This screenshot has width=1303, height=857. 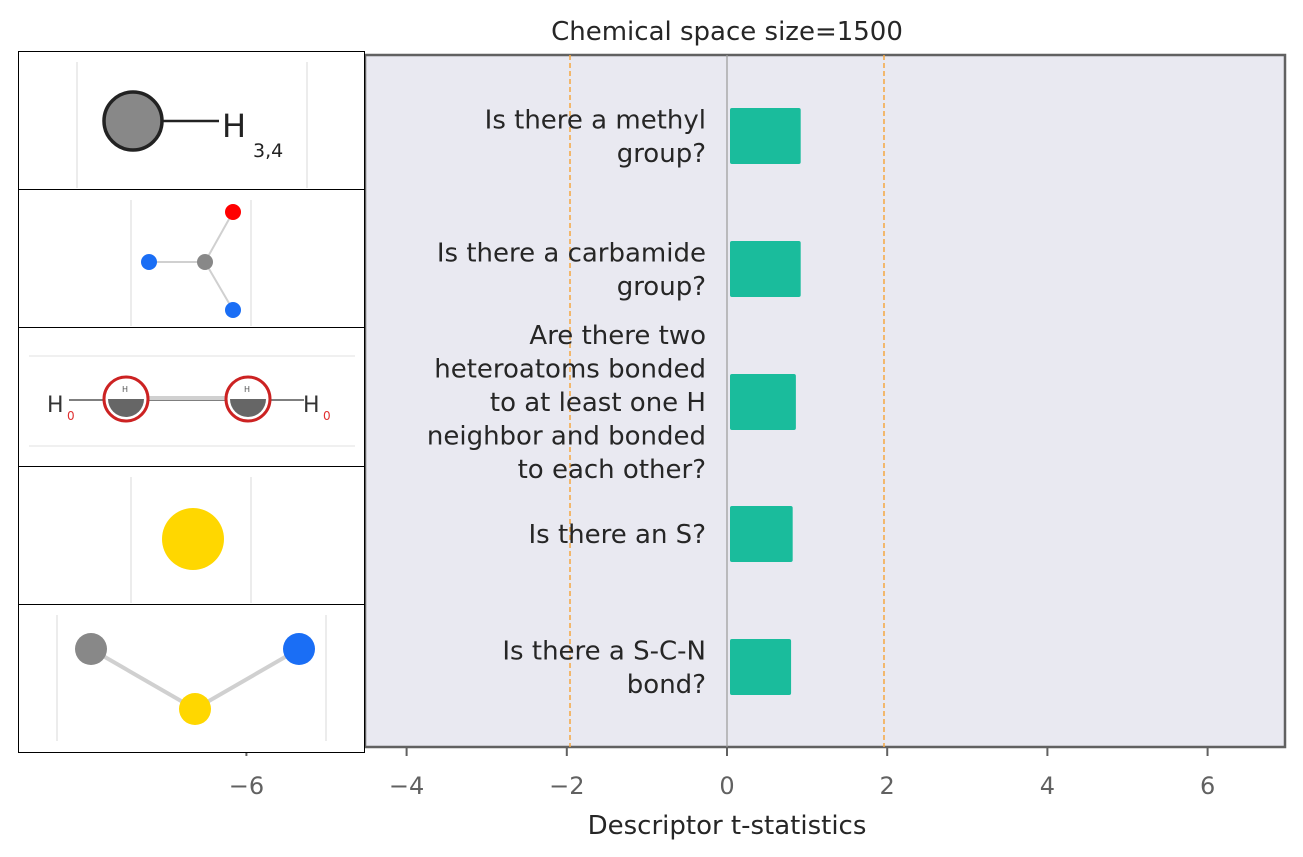 I want to click on x-tick-label-4: 2, so click(x=887, y=786).